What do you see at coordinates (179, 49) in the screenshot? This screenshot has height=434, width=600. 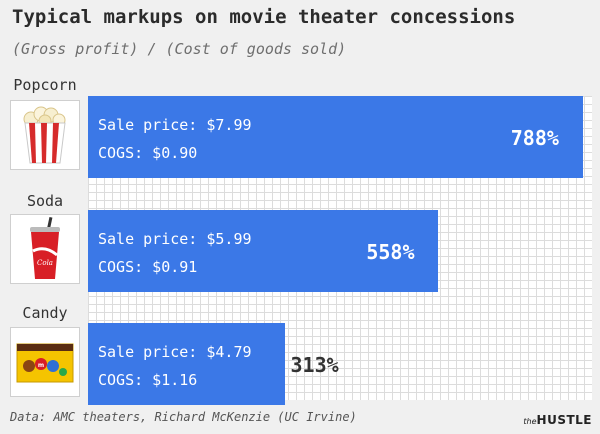 I see `chart-subtitle: (Gross profit) / (Cost of goods sold)` at bounding box center [179, 49].